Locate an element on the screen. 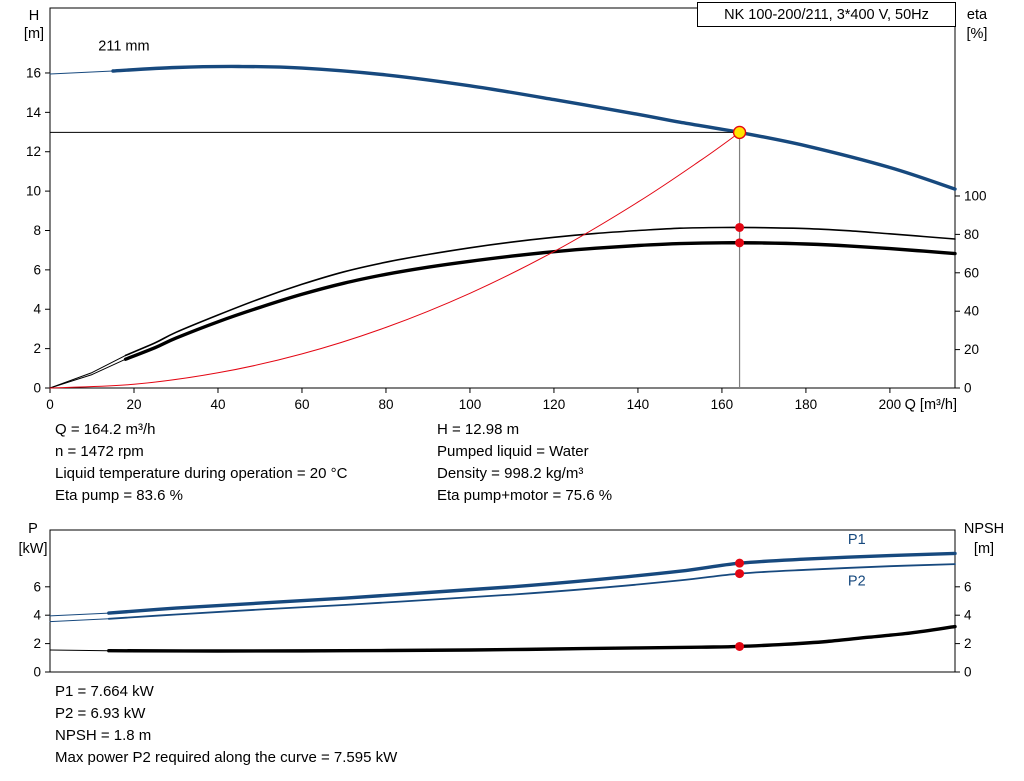  y-right-tick-label: 80 is located at coordinates (971, 234).